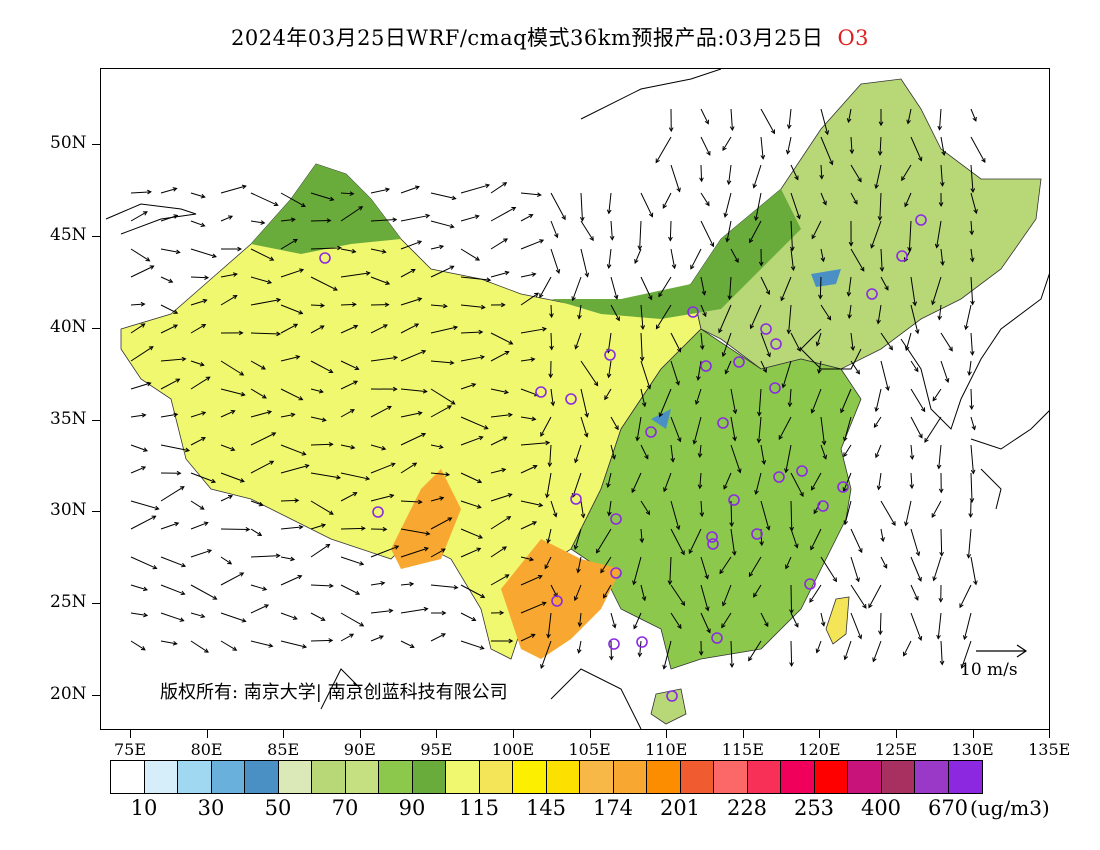  Describe the element at coordinates (1010, 808) in the screenshot. I see `unit-label: (ug/m3)` at that location.